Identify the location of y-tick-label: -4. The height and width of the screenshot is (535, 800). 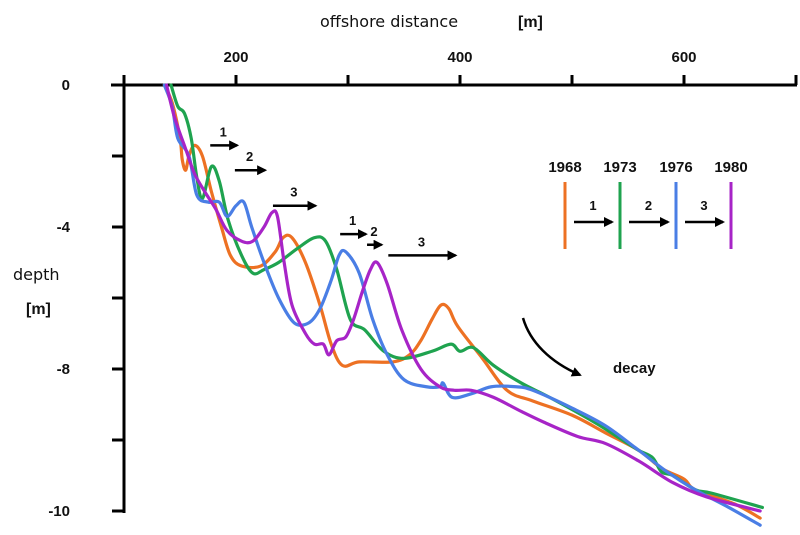
(64, 227).